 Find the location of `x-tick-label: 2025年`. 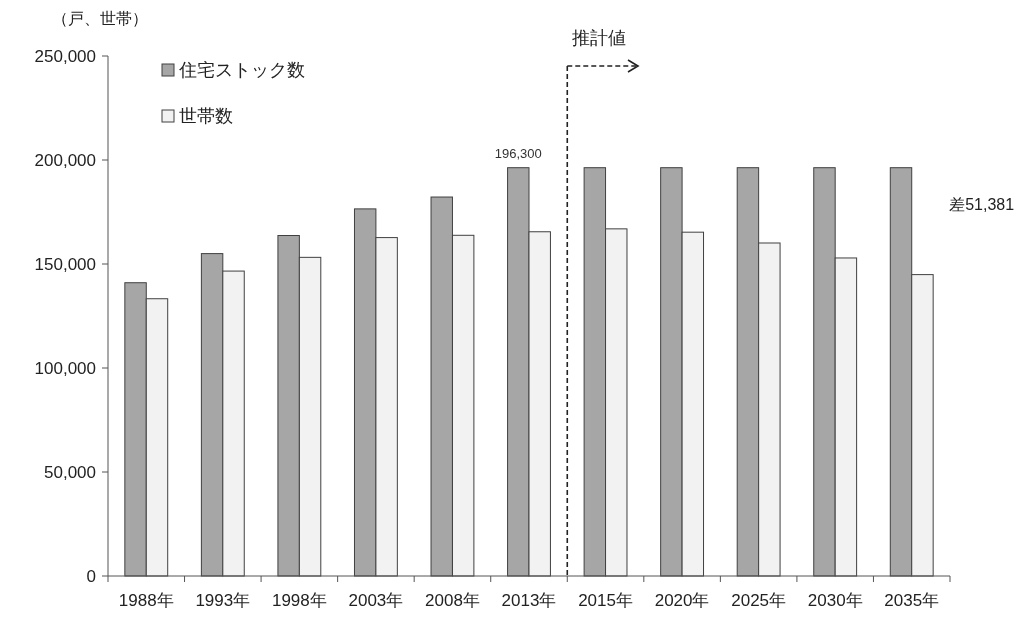

x-tick-label: 2025年 is located at coordinates (759, 600).